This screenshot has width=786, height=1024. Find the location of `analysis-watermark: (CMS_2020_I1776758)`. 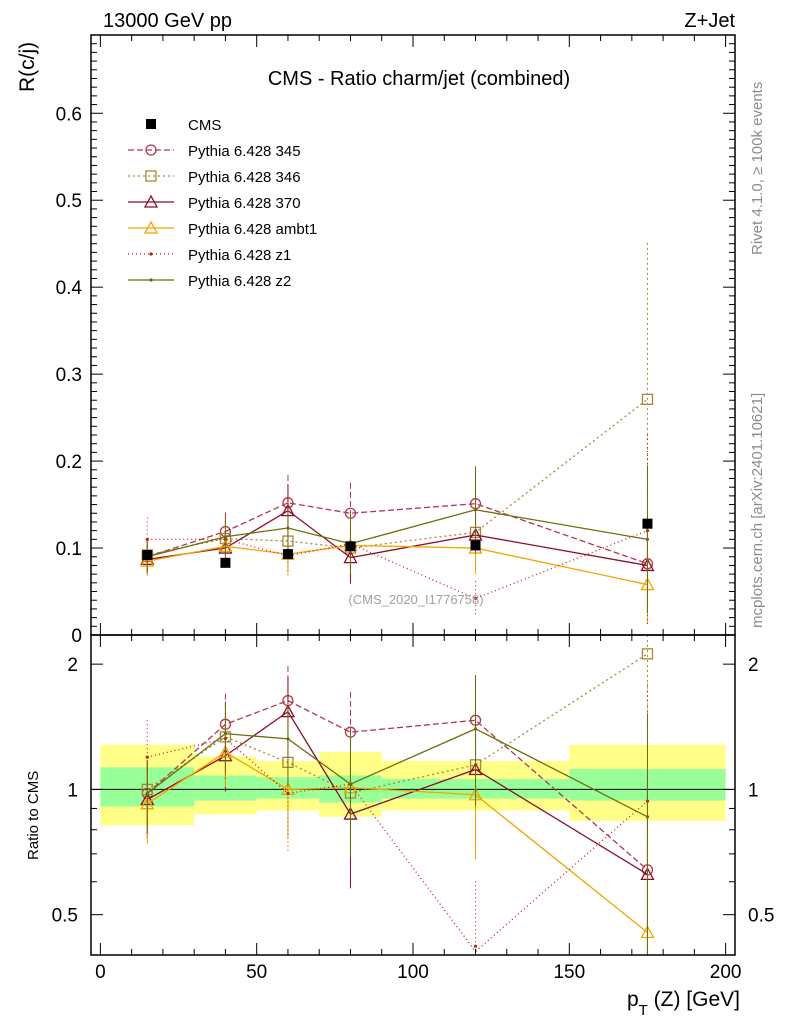

analysis-watermark: (CMS_2020_I1776758) is located at coordinates (415, 599).